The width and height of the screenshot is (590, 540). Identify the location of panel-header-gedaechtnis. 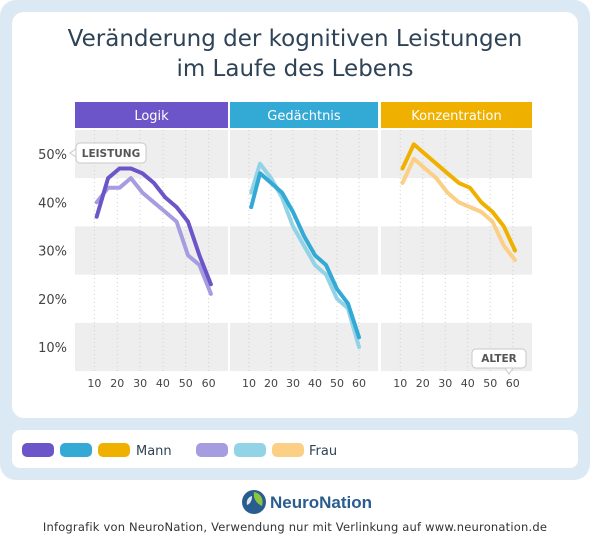
(304, 115).